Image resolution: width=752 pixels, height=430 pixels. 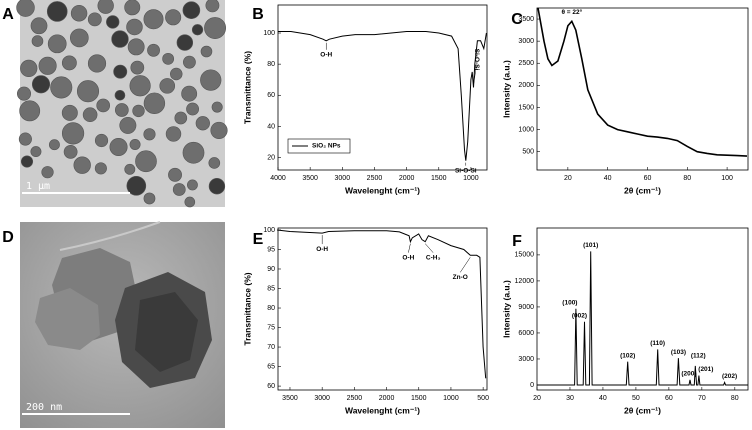 What do you see at coordinates (451, 398) in the screenshot?
I see `x-tick-label: 1000` at bounding box center [451, 398].